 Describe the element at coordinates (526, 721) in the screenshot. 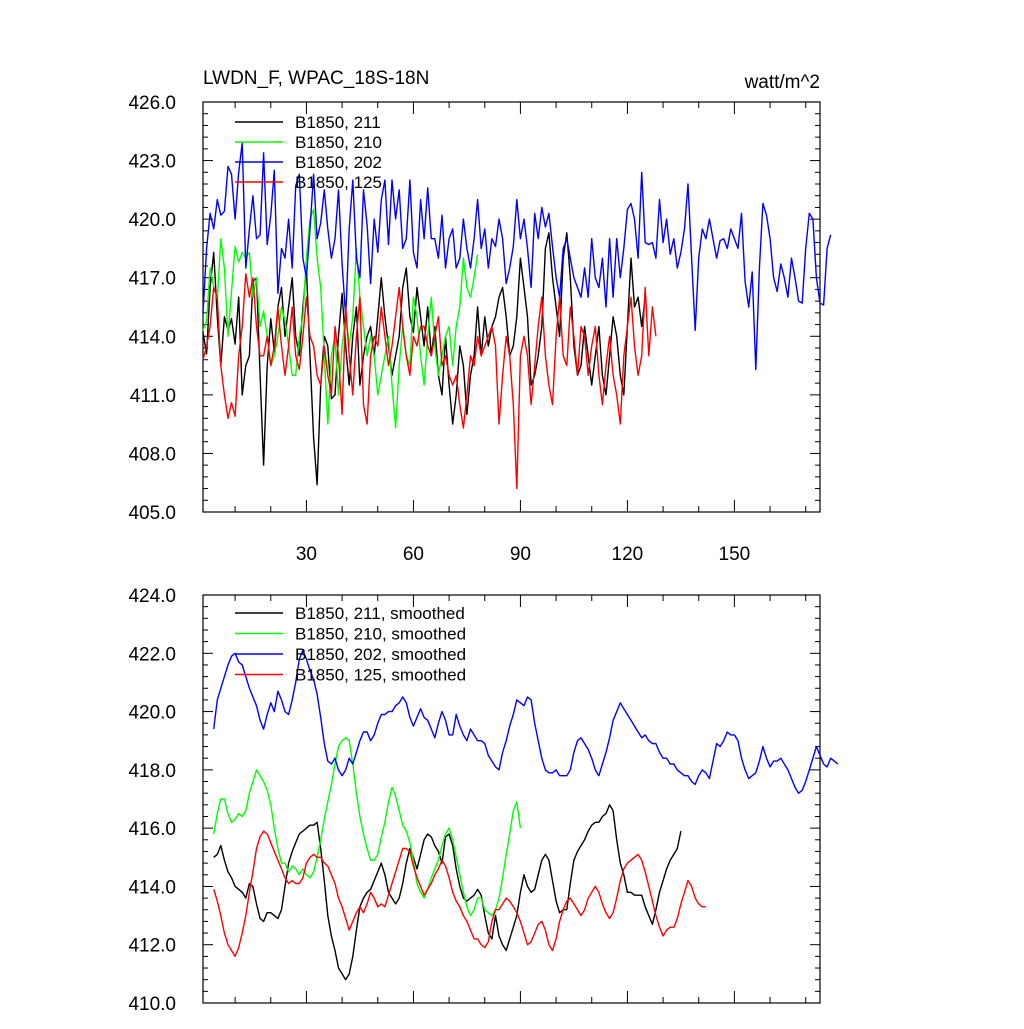

I see `series-line-b1850-202-smoothed` at that location.